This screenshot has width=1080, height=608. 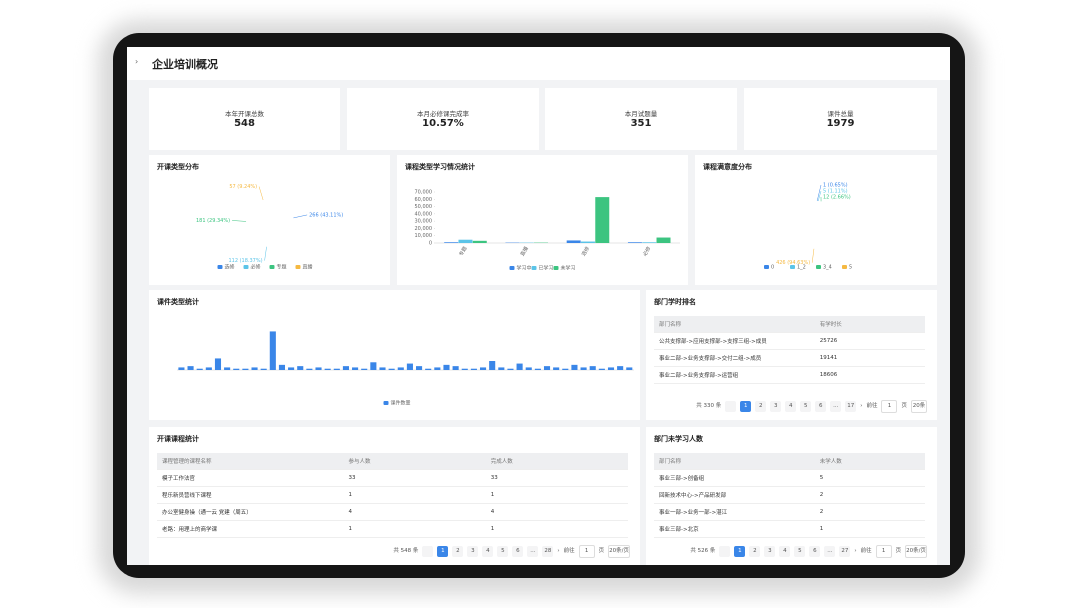 I want to click on card: 课件类型统计 课件数量, so click(x=394, y=355).